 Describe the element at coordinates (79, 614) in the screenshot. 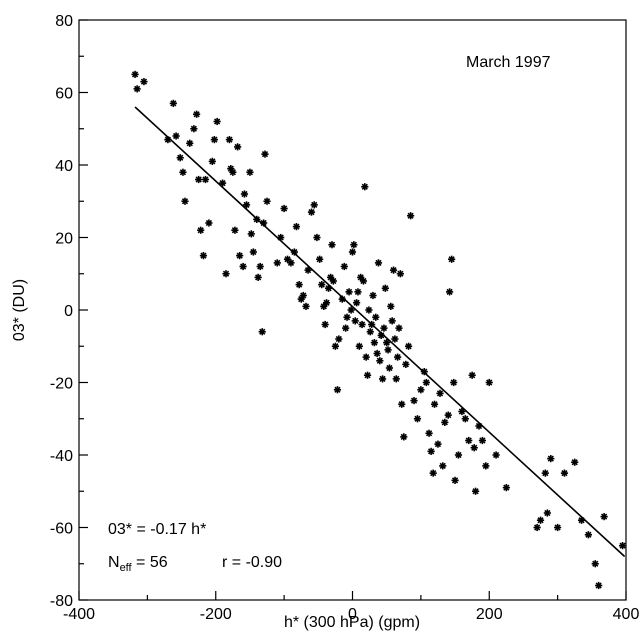

I see `x-tick-label: -400` at that location.